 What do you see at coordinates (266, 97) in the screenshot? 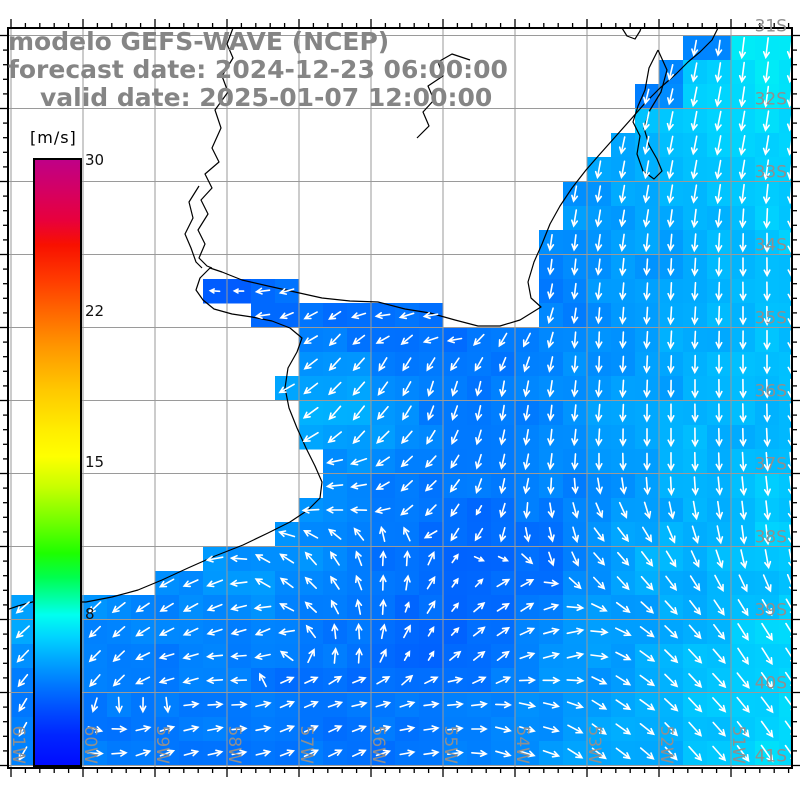
I see `valid-date-label: valid date: 2025-01-07 12:00:00` at bounding box center [266, 97].